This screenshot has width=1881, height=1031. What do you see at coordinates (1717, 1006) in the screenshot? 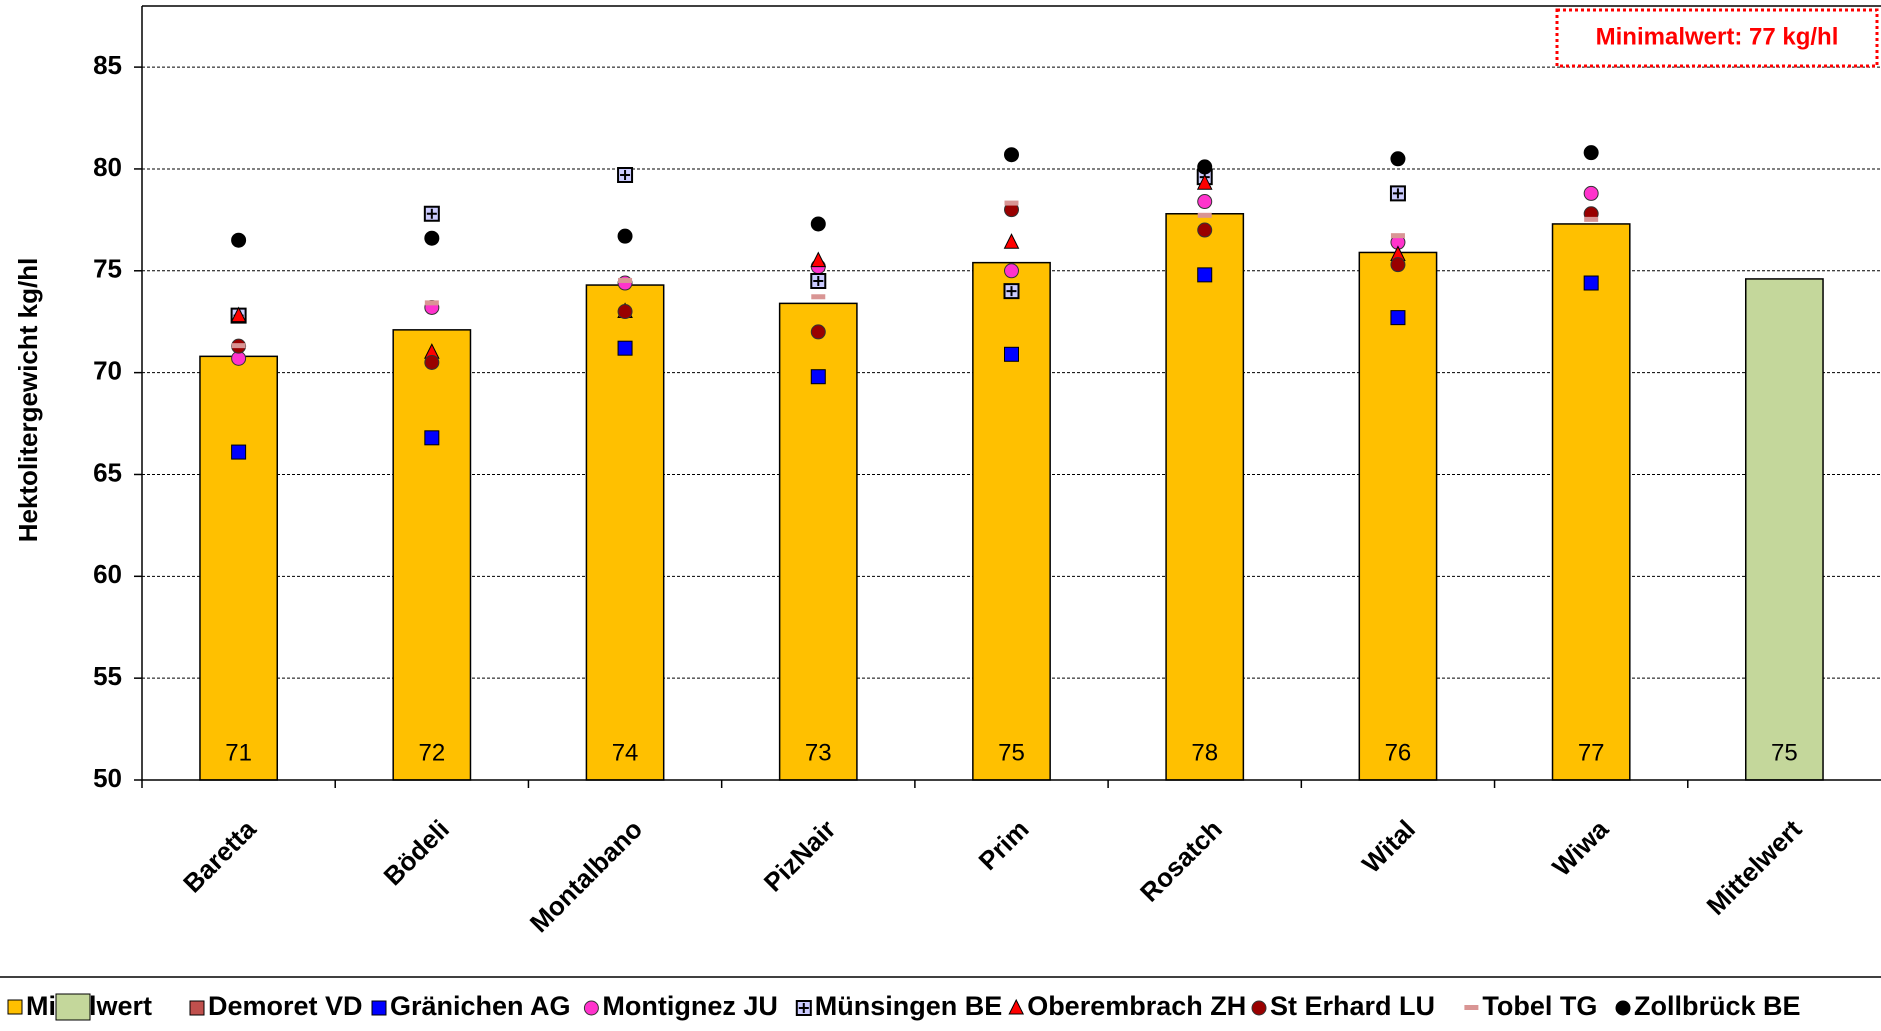
I see `legend-label: Zollbrück BE` at bounding box center [1717, 1006].